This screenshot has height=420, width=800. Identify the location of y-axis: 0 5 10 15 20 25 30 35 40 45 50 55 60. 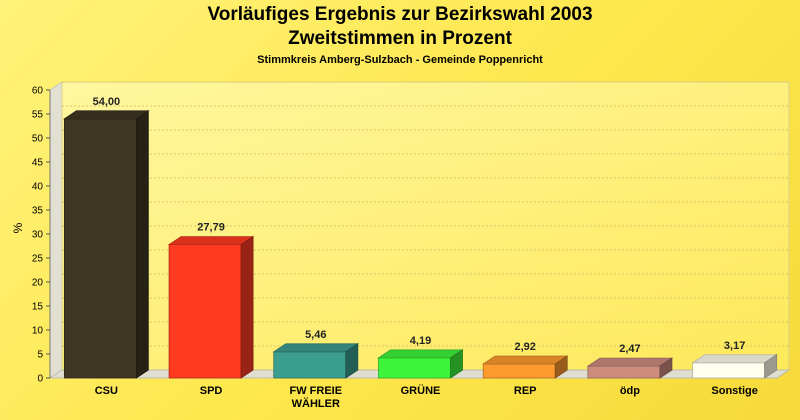
(41, 235).